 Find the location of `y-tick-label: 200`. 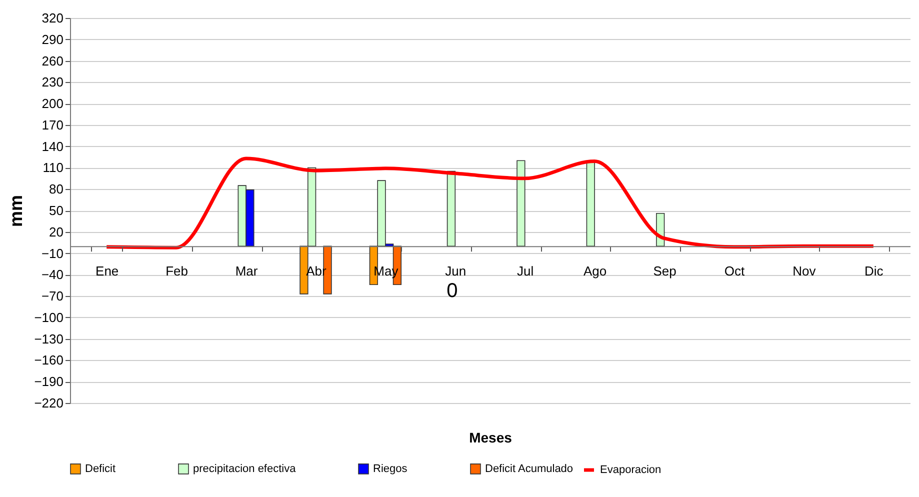

y-tick-label: 200 is located at coordinates (53, 104).